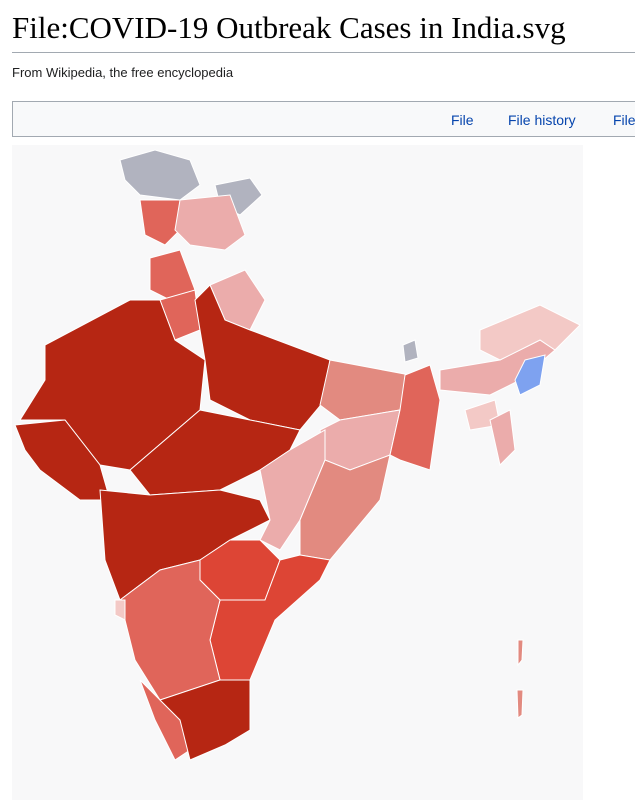 The height and width of the screenshot is (800, 635). Describe the element at coordinates (123, 72) in the screenshot. I see `subtitle: From Wikipedia, the free encyclopedia` at that location.